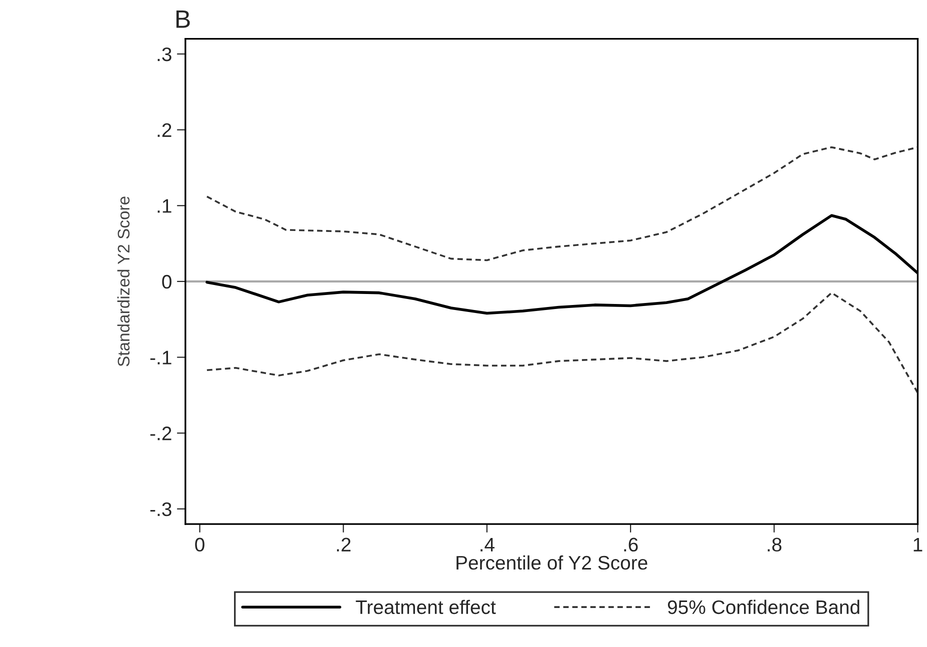 Image resolution: width=927 pixels, height=647 pixels. Describe the element at coordinates (165, 130) in the screenshot. I see `y-tick-label: .2` at that location.